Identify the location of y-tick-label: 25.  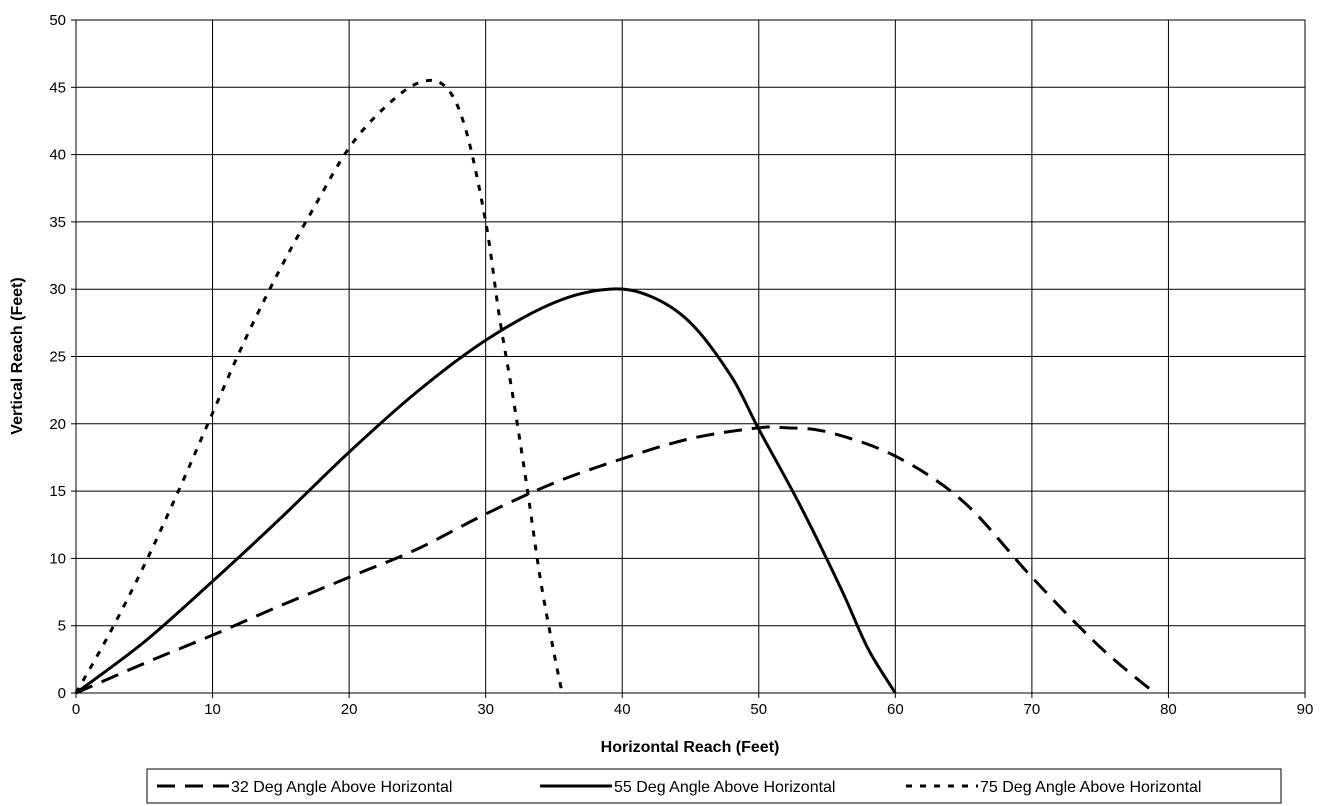
(57, 357).